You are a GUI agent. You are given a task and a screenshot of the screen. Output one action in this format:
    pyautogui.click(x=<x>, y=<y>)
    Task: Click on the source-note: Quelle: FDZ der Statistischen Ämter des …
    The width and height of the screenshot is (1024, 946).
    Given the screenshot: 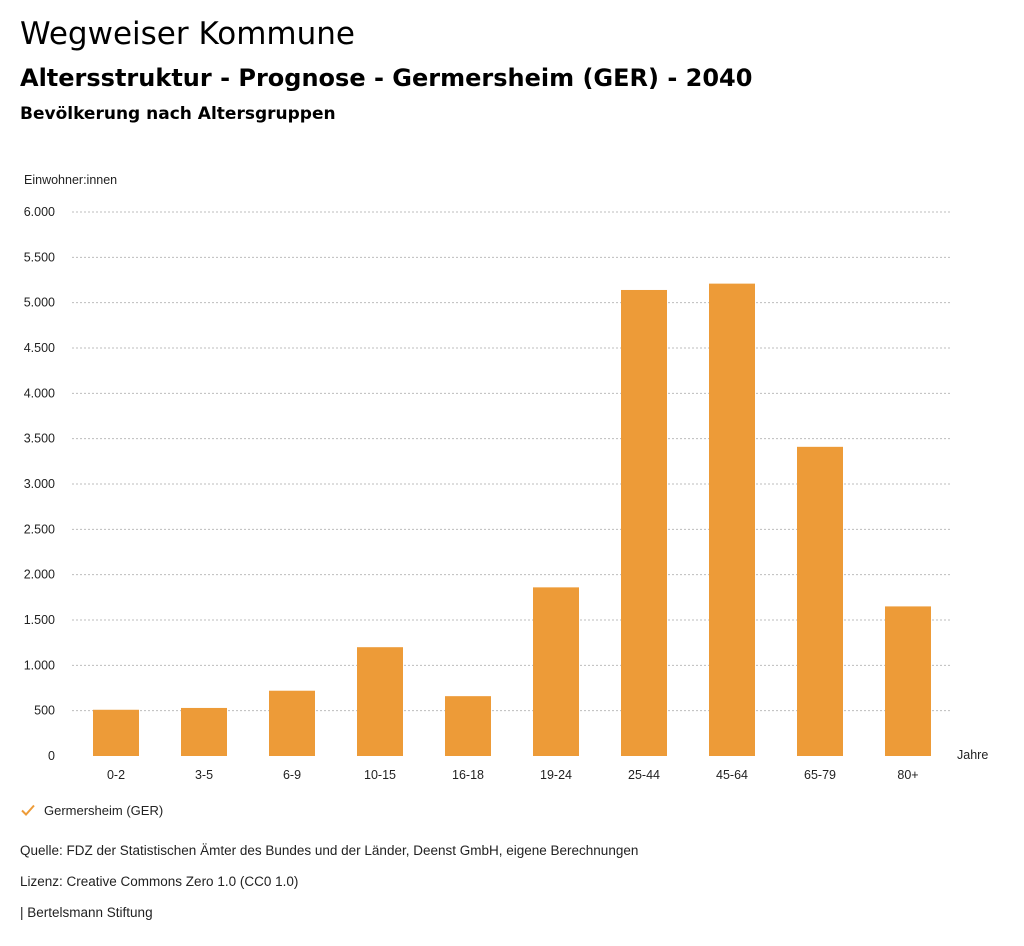 What is the action you would take?
    pyautogui.click(x=329, y=850)
    